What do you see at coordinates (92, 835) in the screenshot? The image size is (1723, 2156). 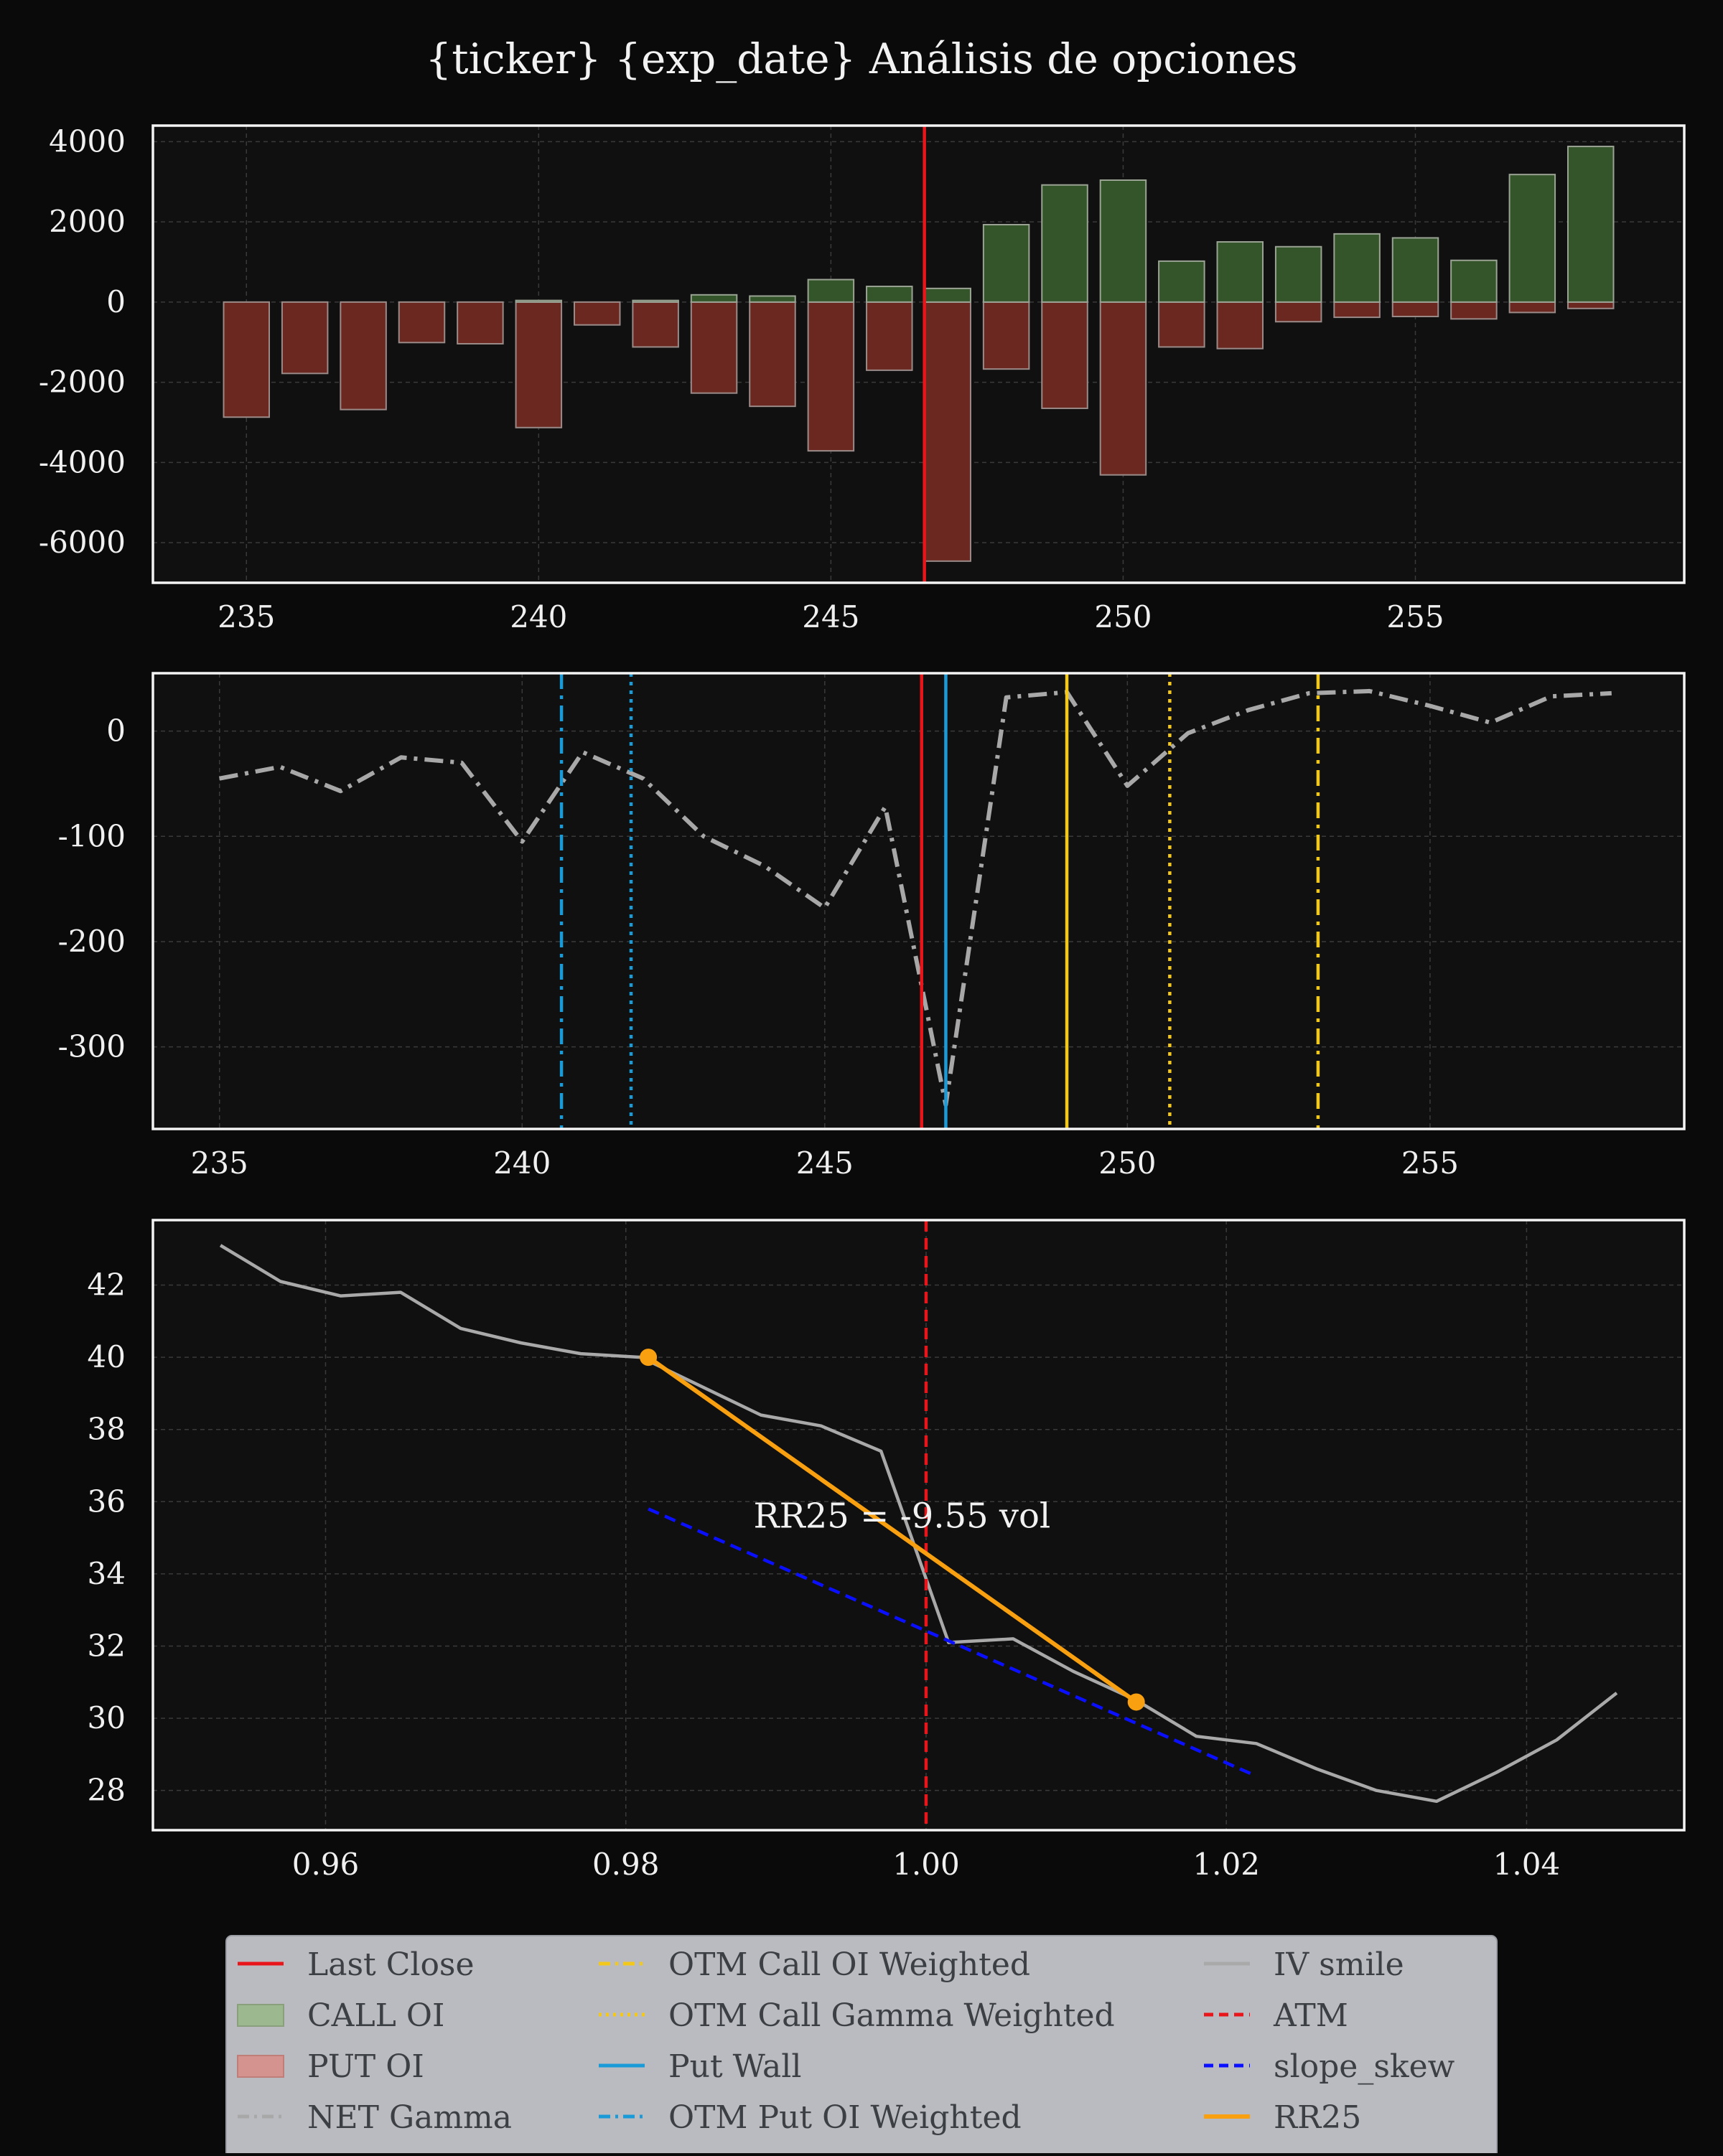 I see `gamma-y-tick-label: -100` at bounding box center [92, 835].